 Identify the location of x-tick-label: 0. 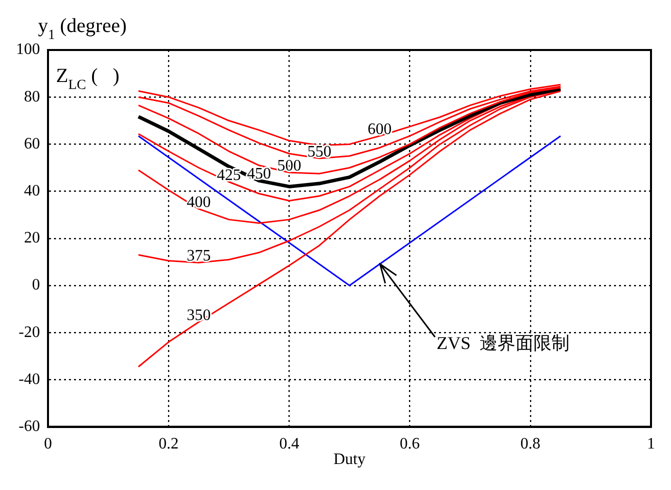
(48, 444).